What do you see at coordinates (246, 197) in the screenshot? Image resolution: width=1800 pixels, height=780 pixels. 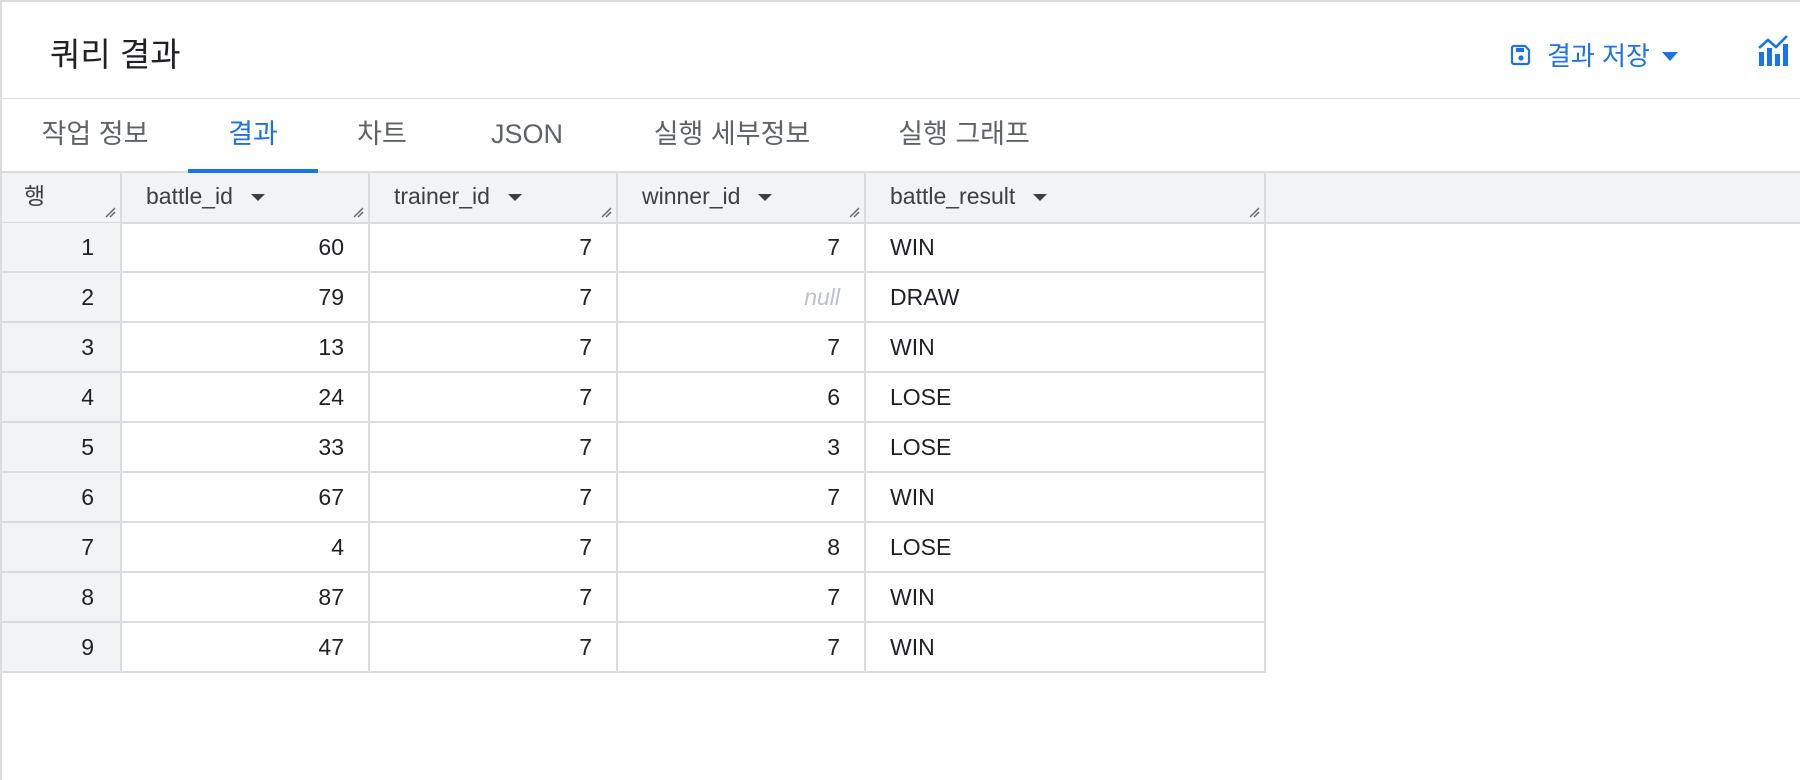 I see `column-header-battle-id: battle_id` at bounding box center [246, 197].